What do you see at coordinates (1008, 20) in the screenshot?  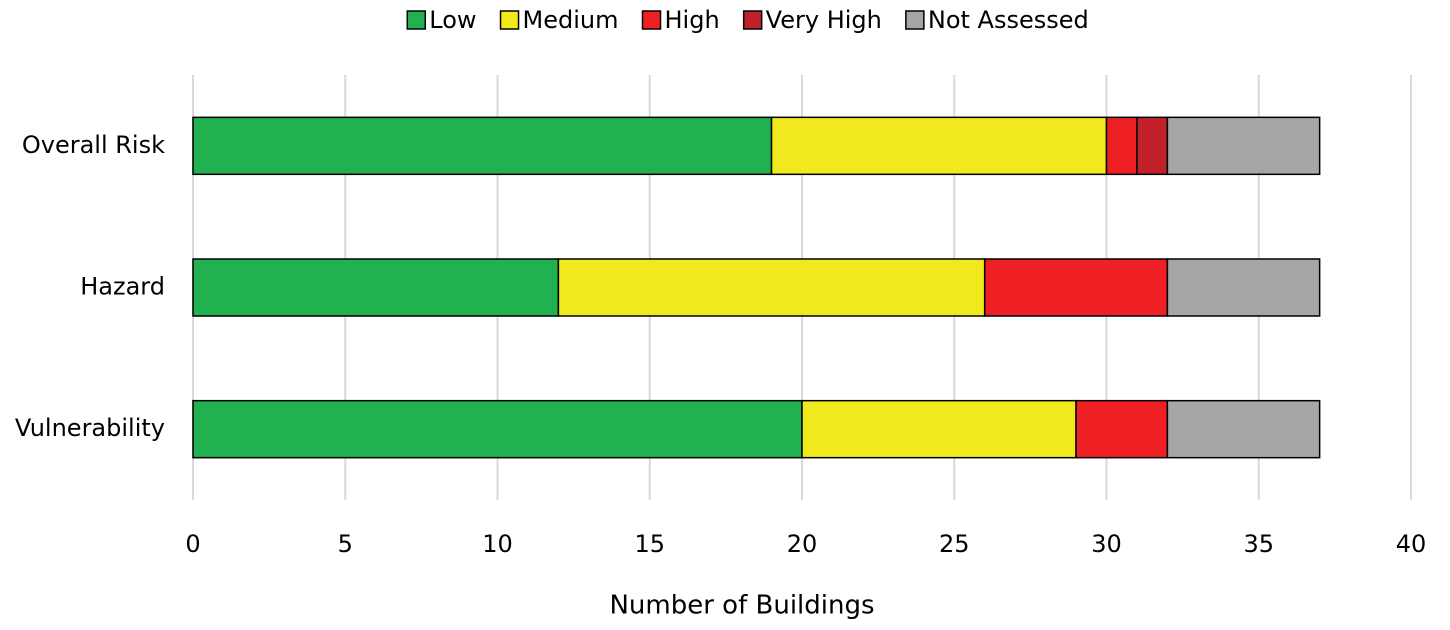 I see `legend-label: Not Assessed` at bounding box center [1008, 20].